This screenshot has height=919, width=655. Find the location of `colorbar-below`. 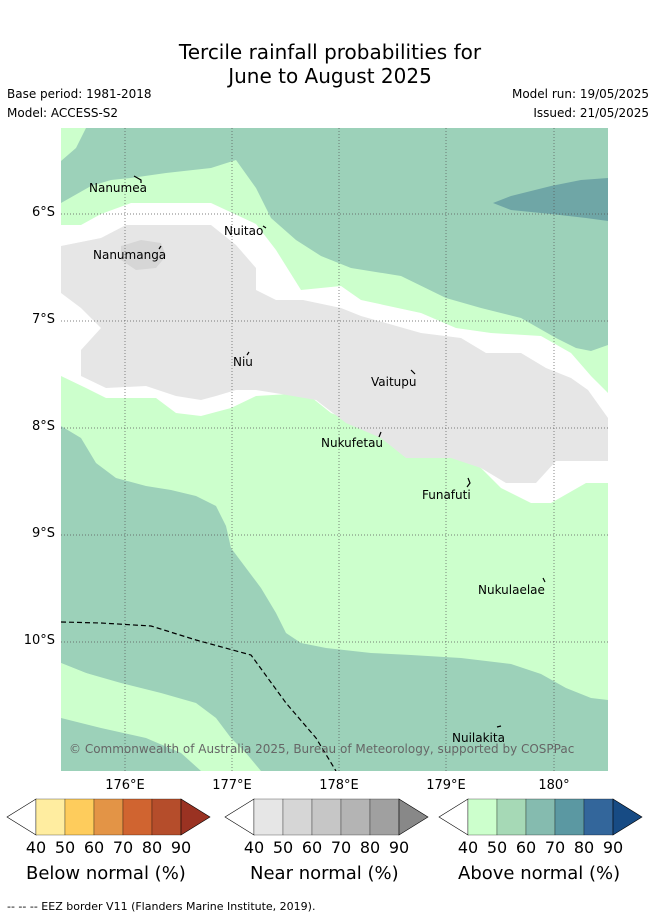

colorbar-below is located at coordinates (108, 817).